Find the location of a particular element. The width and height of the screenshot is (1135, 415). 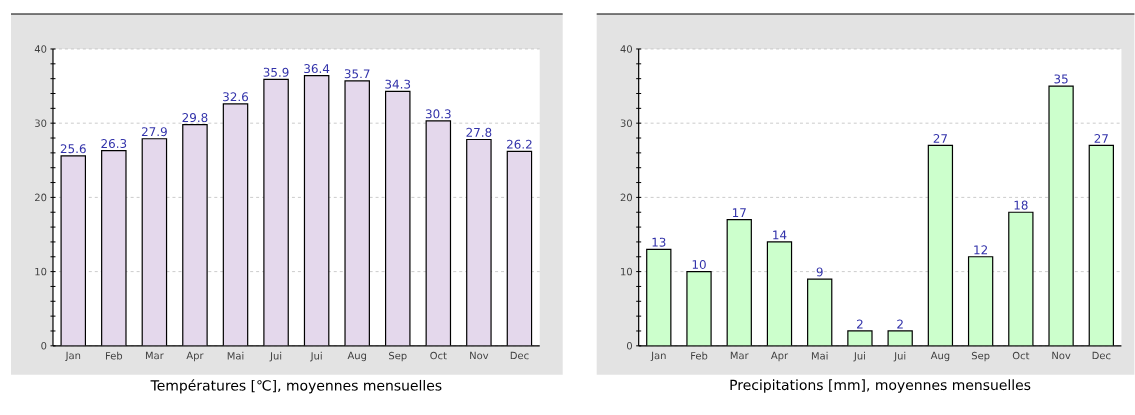

data-label: 13 is located at coordinates (659, 242).